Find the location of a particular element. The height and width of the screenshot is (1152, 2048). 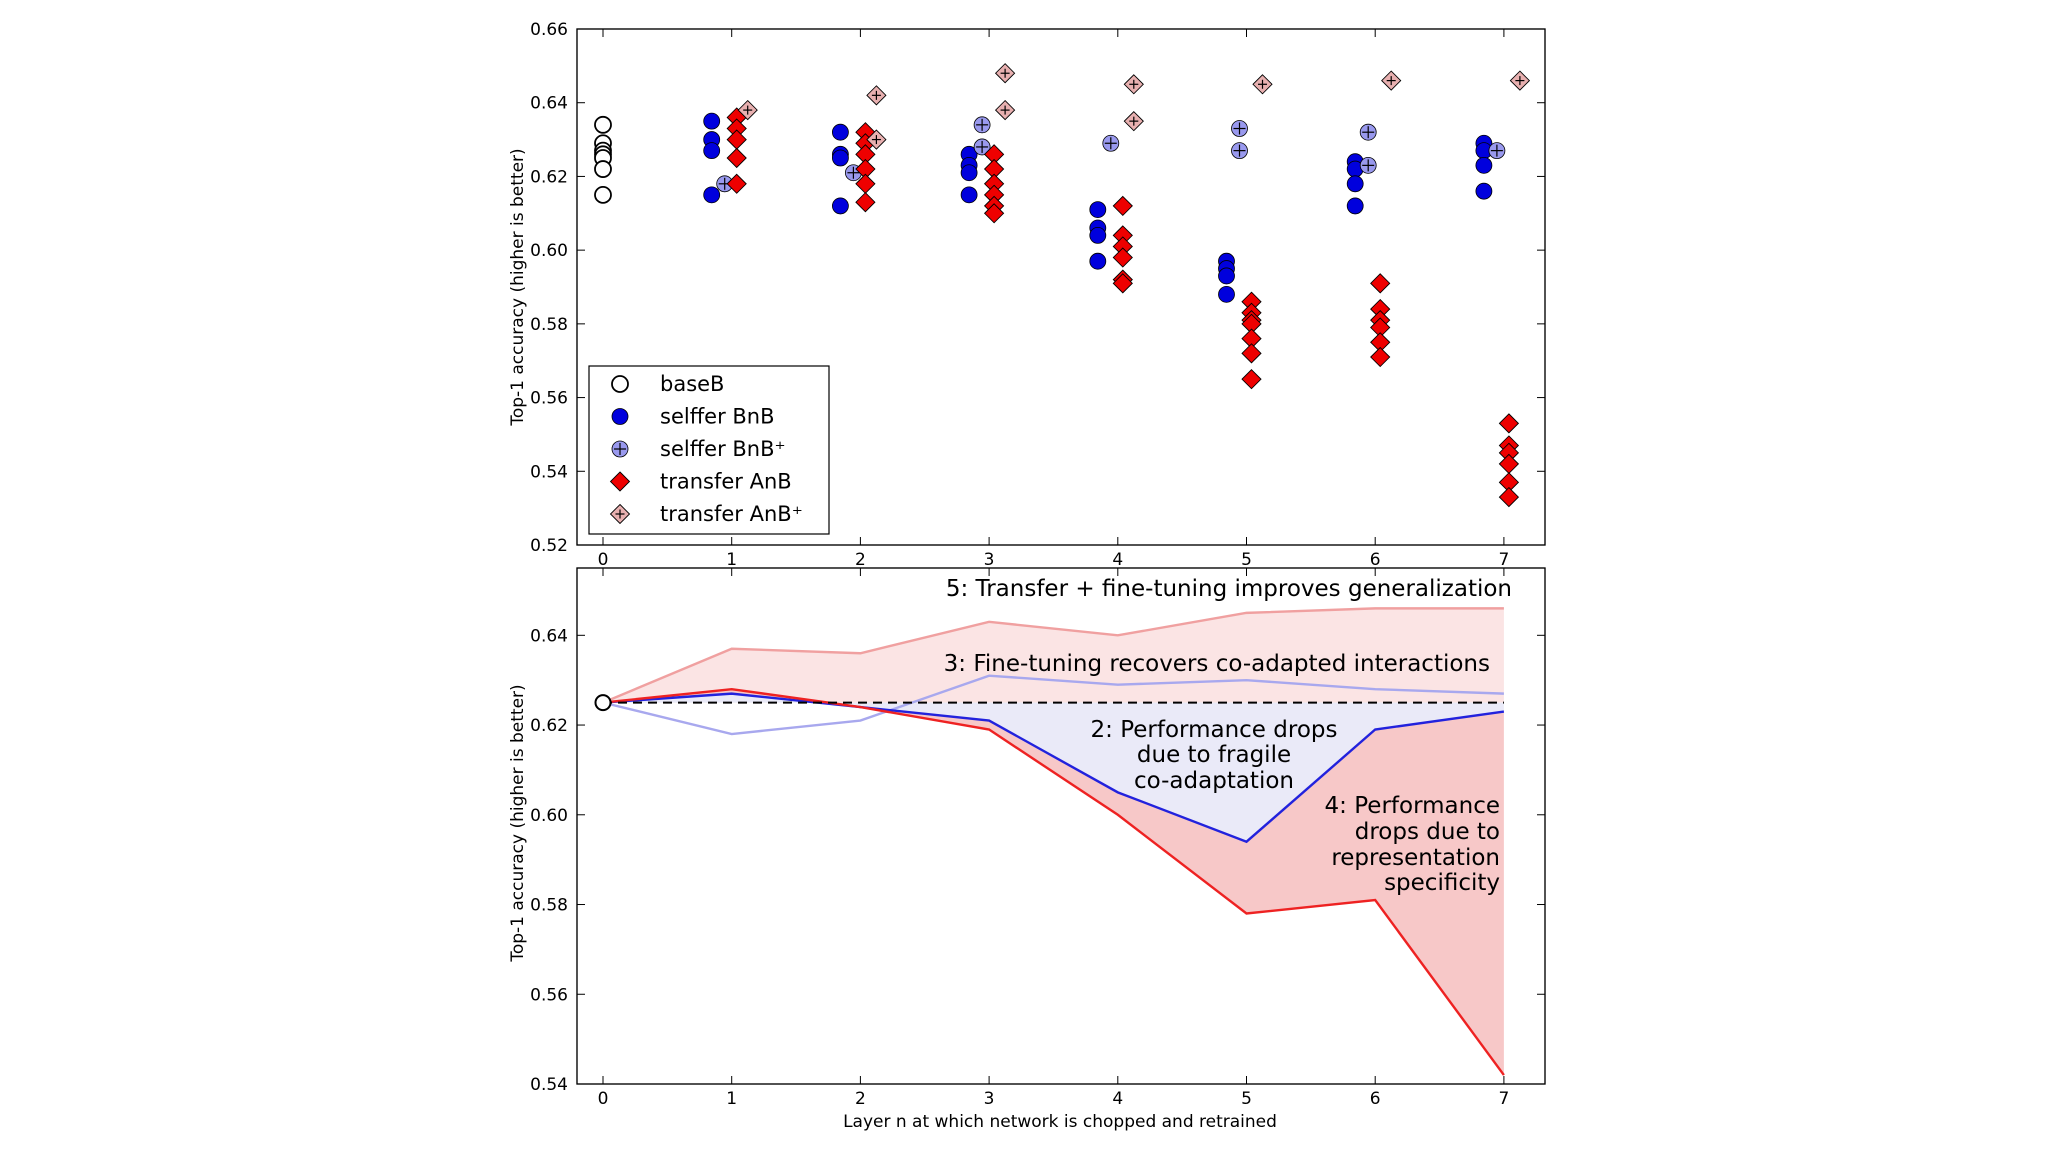

legend-label: selffer BnB is located at coordinates (717, 417).